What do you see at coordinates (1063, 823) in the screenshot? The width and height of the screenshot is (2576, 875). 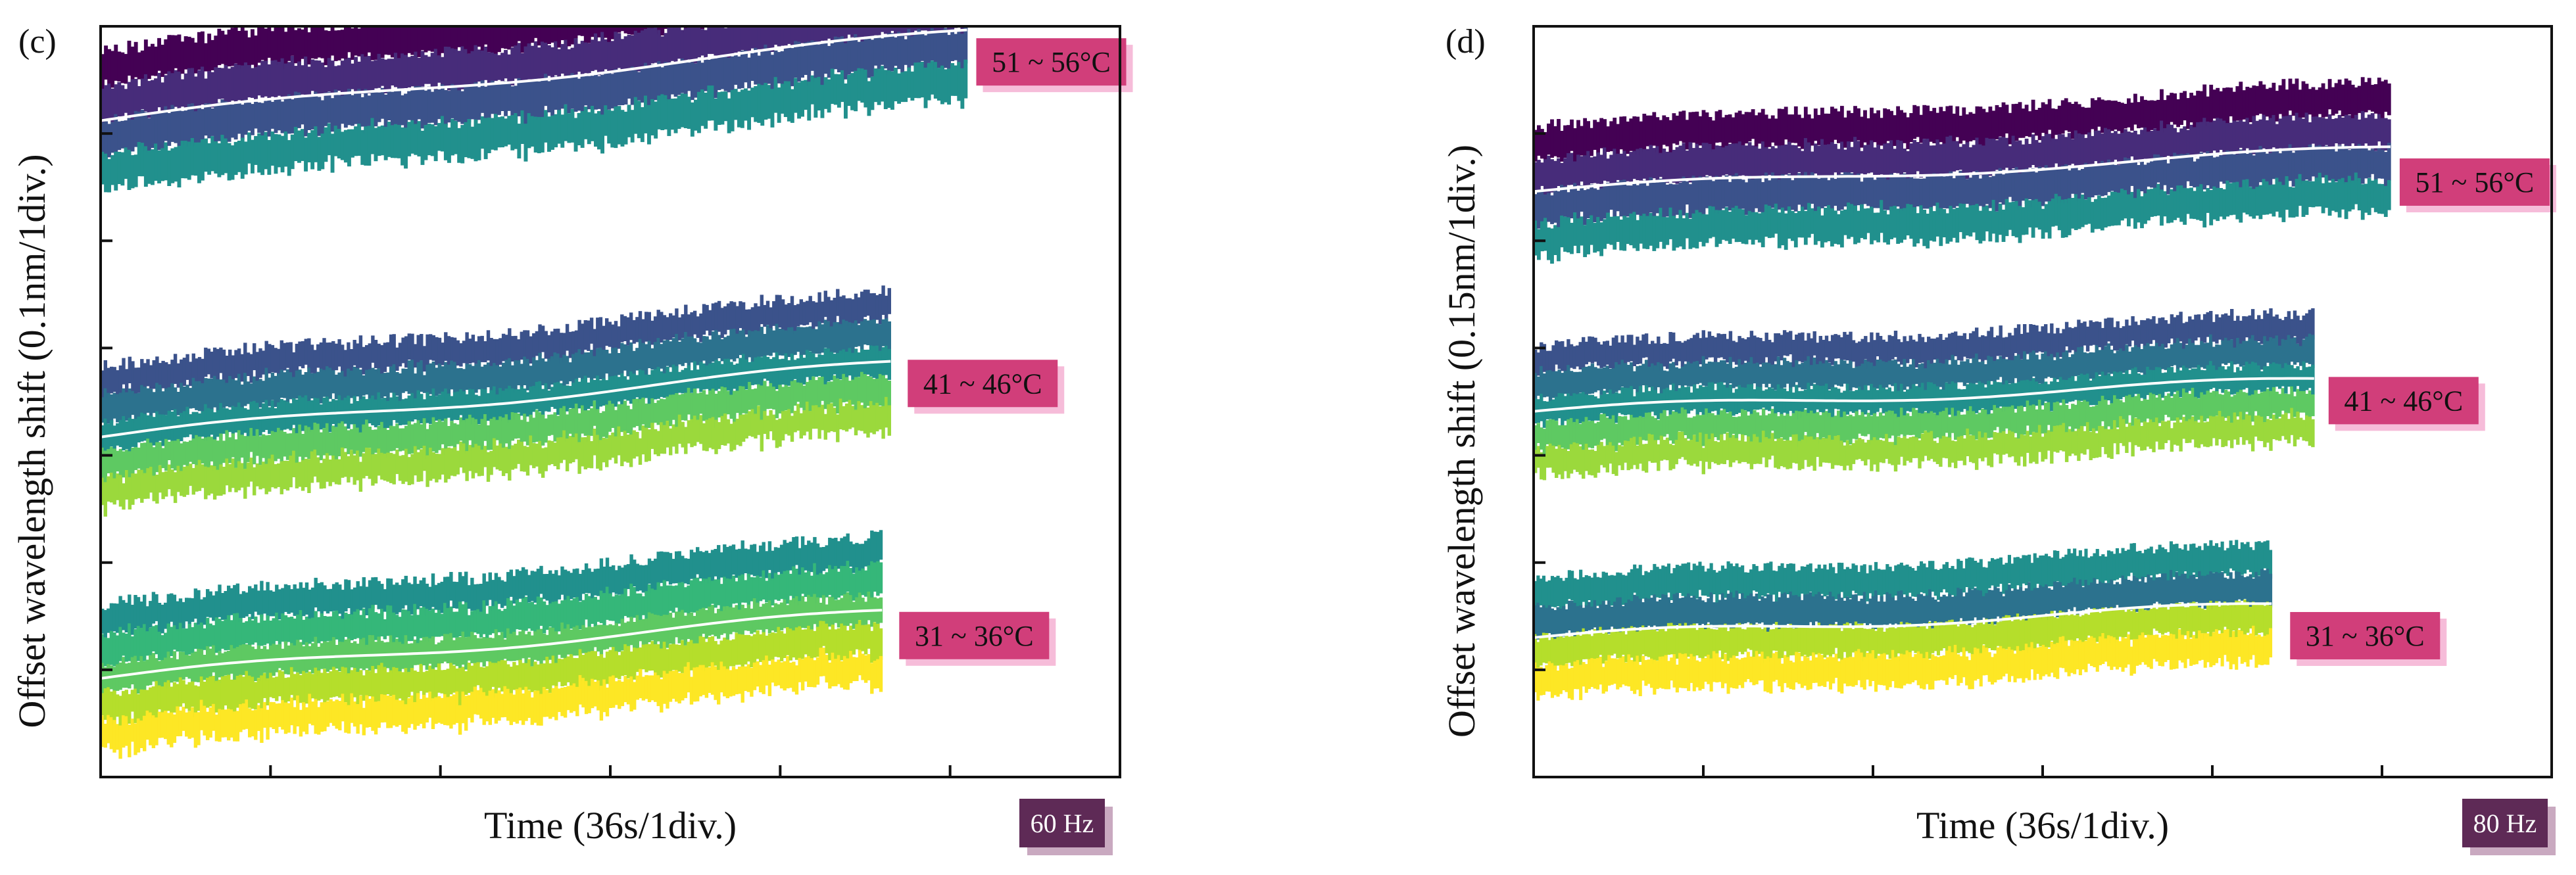 I see `frequency-badge-text: 60 Hz` at bounding box center [1063, 823].